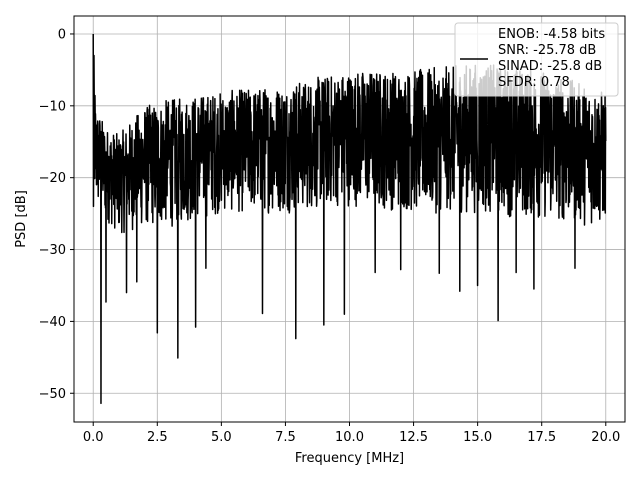  I want to click on y-axis-label: PSD [dB], so click(21, 219).